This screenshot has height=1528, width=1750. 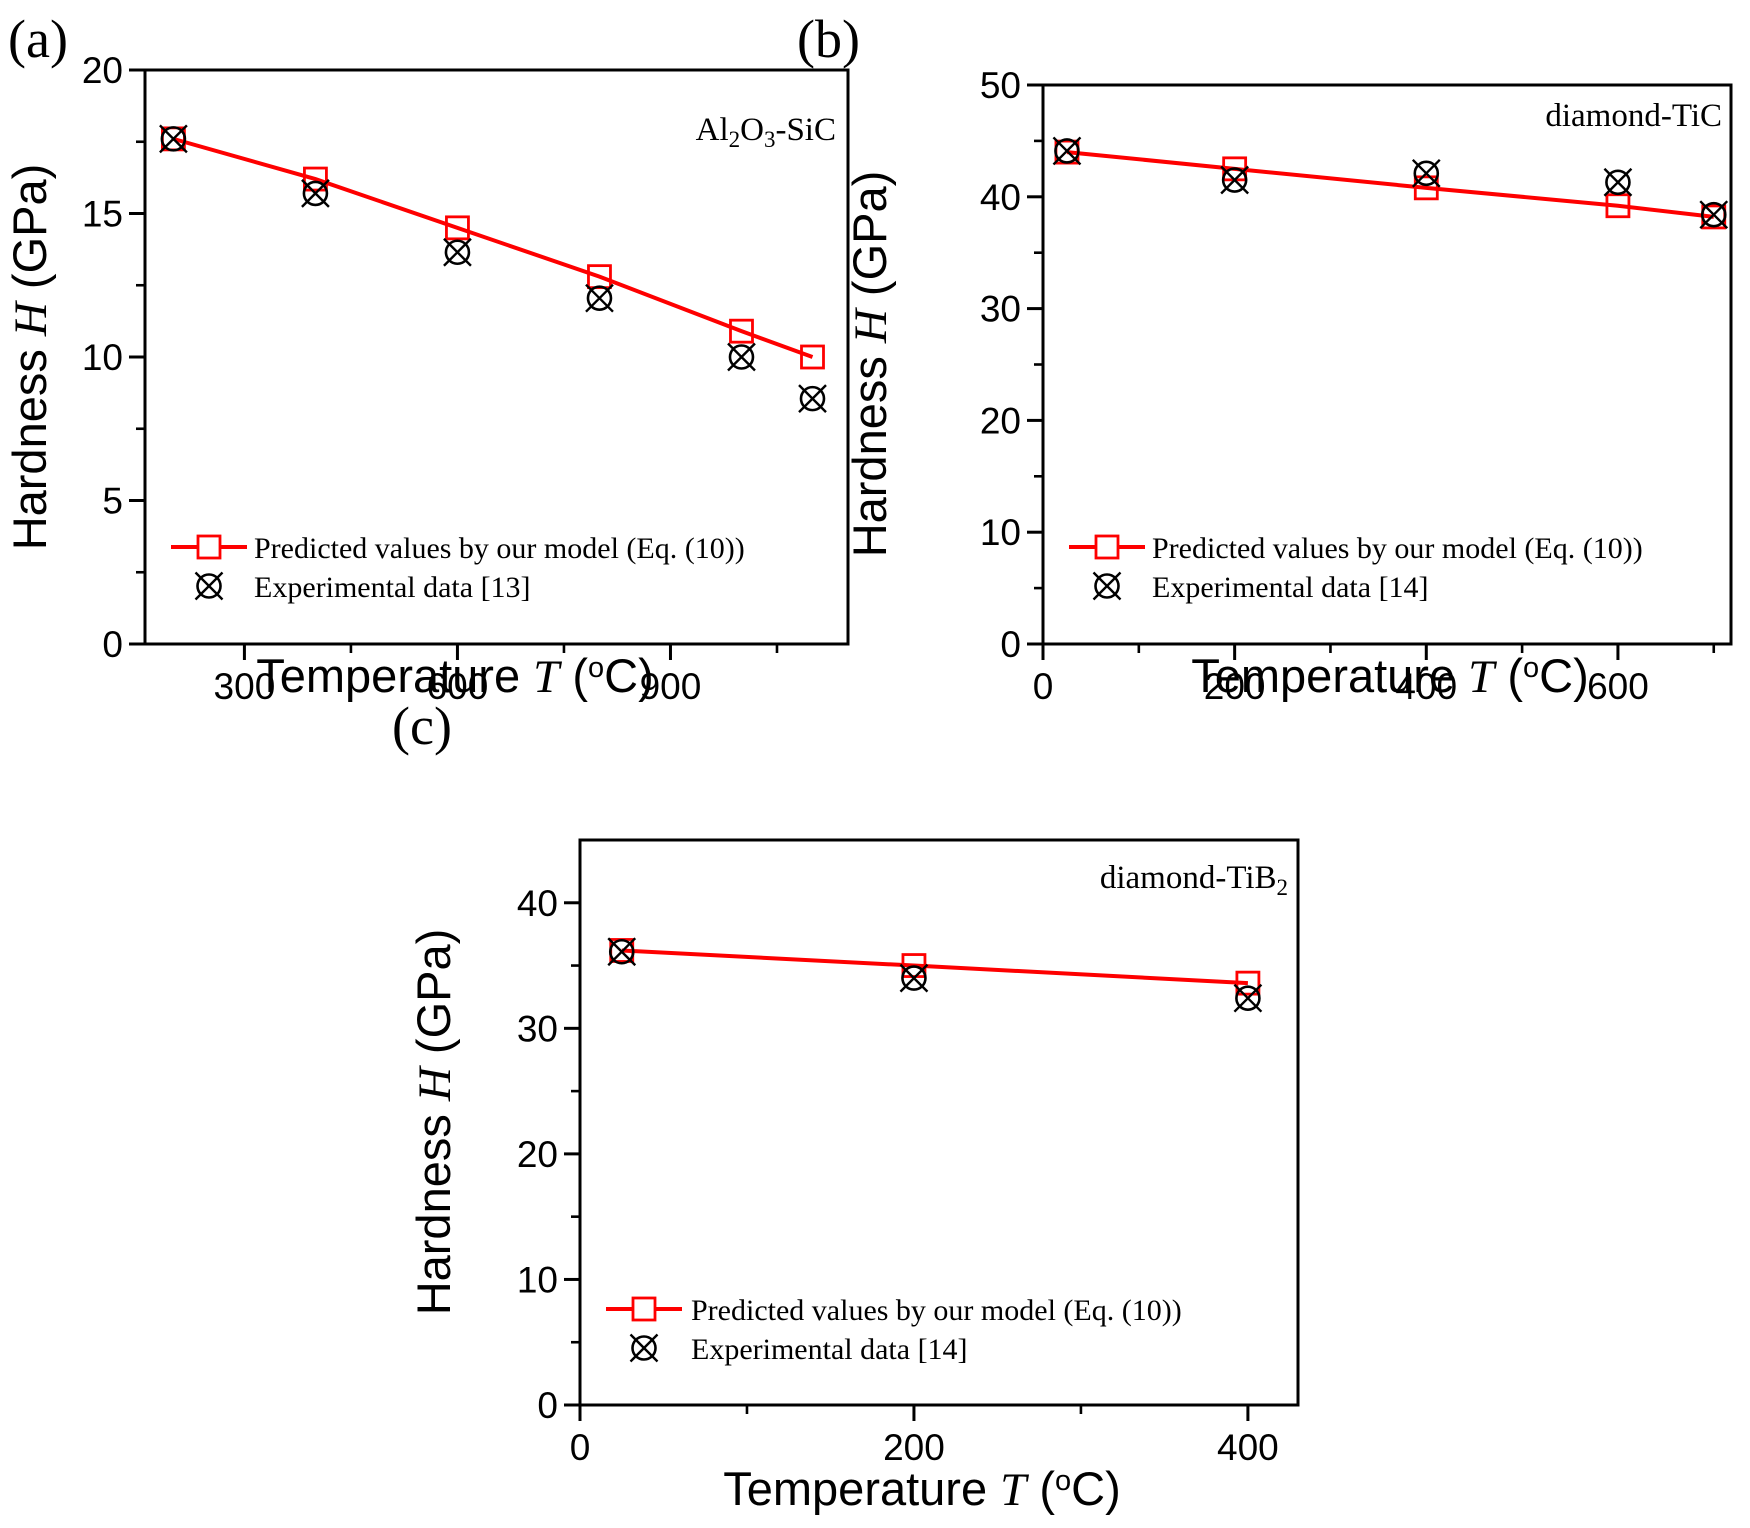 I want to click on panel-b-x-axis-title: Temperature T (oC), so click(x=1390, y=676).